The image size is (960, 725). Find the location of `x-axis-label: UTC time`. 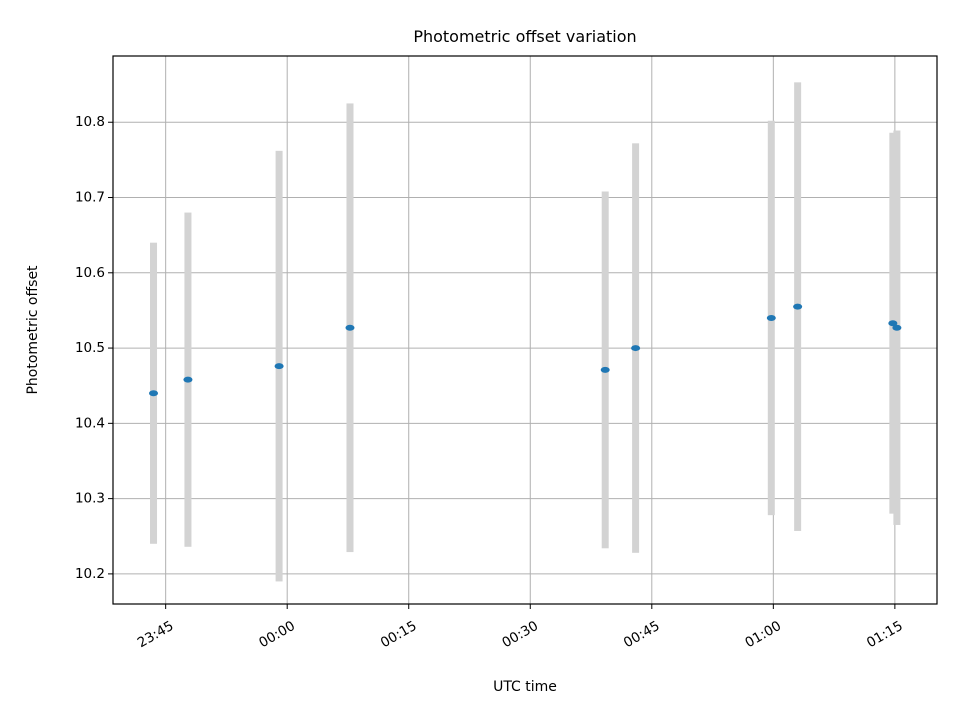

x-axis-label: UTC time is located at coordinates (525, 687).